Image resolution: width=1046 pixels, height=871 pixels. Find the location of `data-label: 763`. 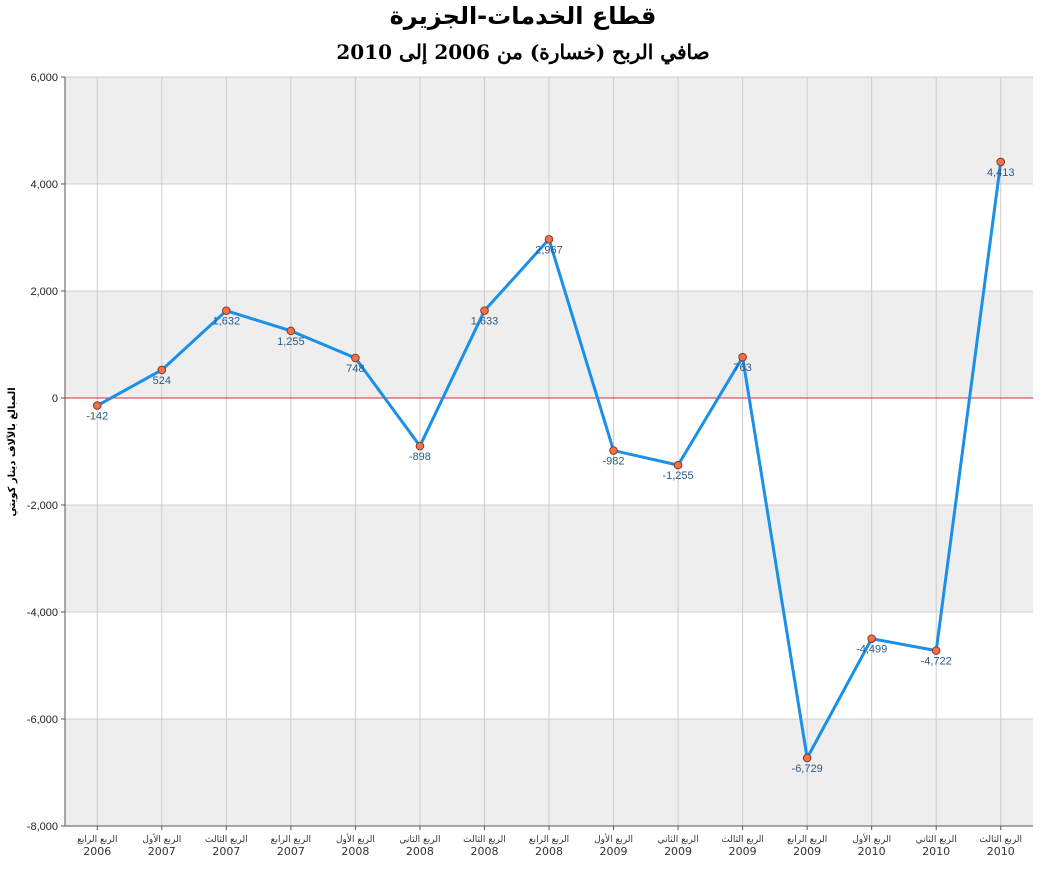

data-label: 763 is located at coordinates (742, 368).